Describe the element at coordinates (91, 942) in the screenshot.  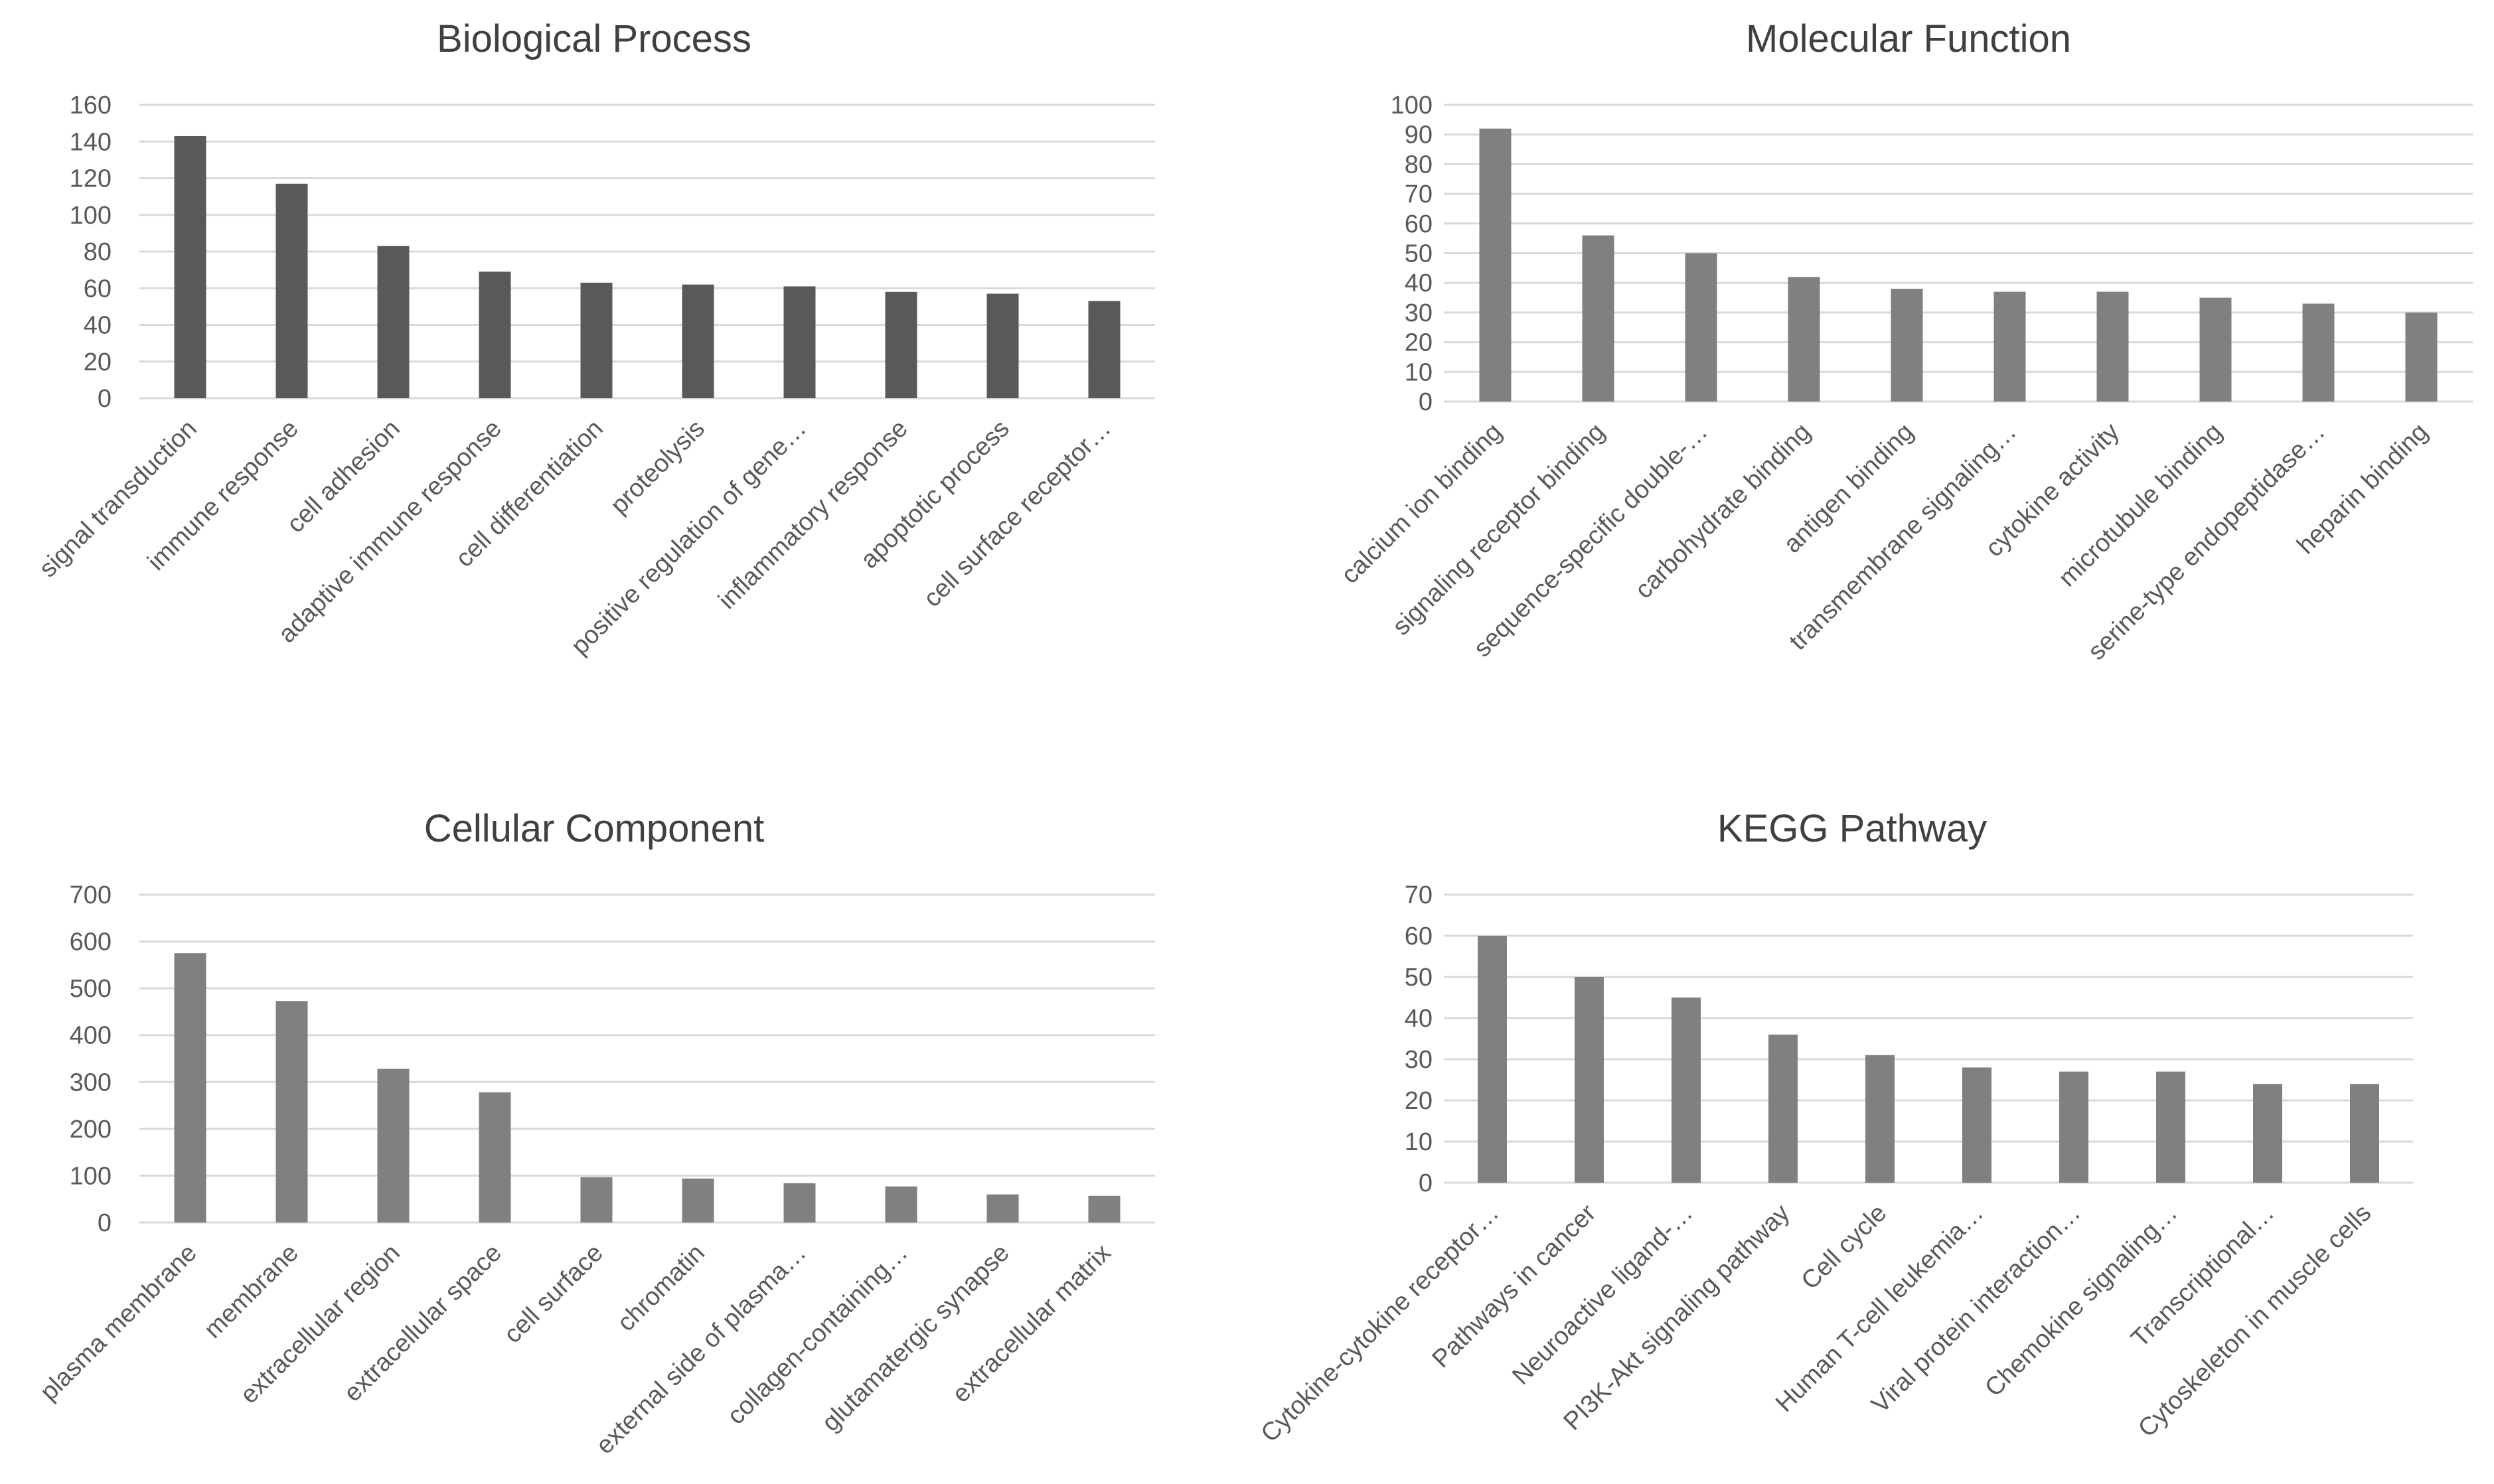
I see `y-tick-label: 600` at that location.